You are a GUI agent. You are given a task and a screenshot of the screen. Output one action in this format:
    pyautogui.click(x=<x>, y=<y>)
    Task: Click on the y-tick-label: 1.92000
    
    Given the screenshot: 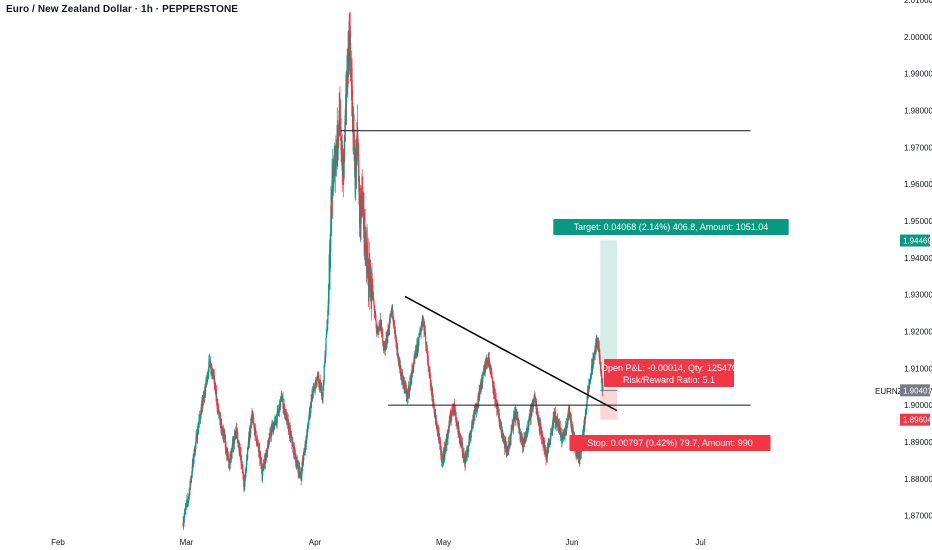 What is the action you would take?
    pyautogui.click(x=918, y=331)
    